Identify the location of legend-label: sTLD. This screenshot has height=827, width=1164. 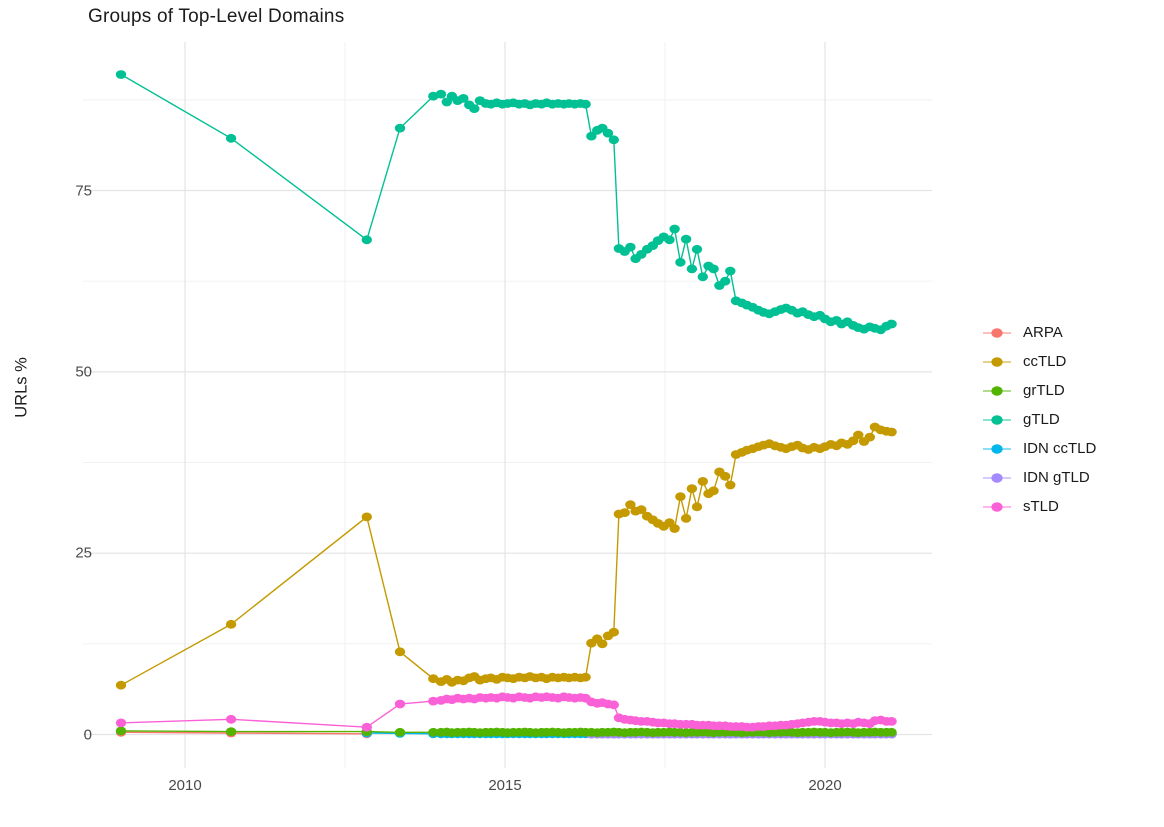
(1041, 506).